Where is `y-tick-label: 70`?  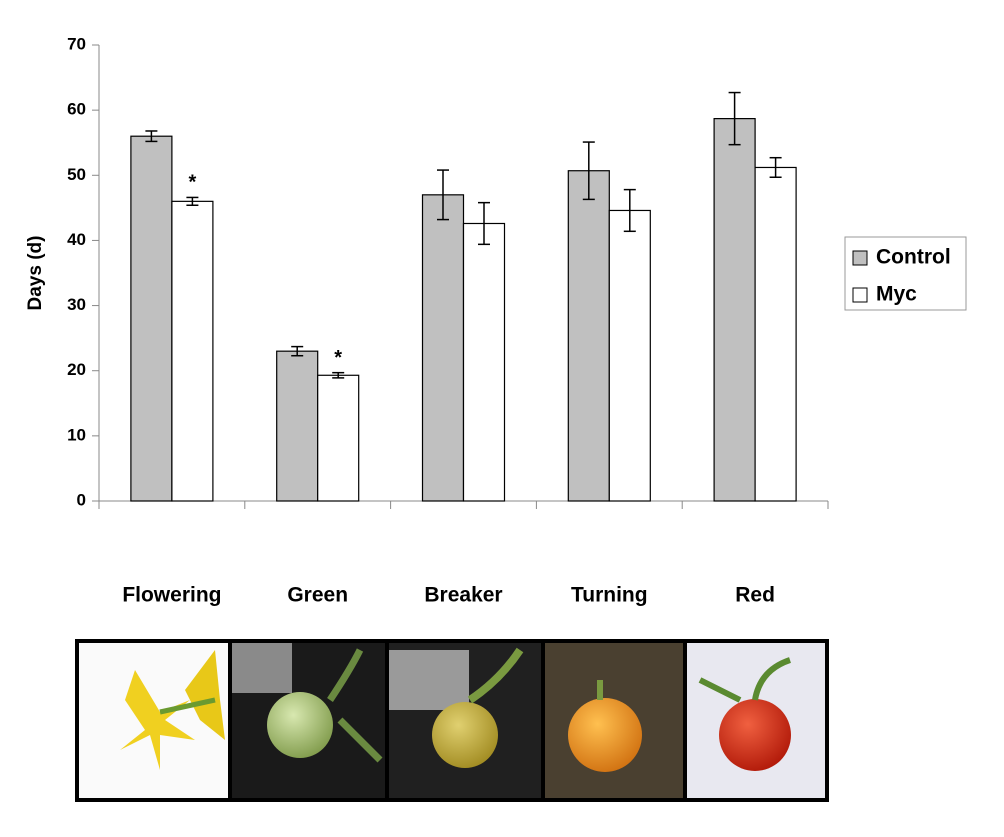
y-tick-label: 70 is located at coordinates (76, 43).